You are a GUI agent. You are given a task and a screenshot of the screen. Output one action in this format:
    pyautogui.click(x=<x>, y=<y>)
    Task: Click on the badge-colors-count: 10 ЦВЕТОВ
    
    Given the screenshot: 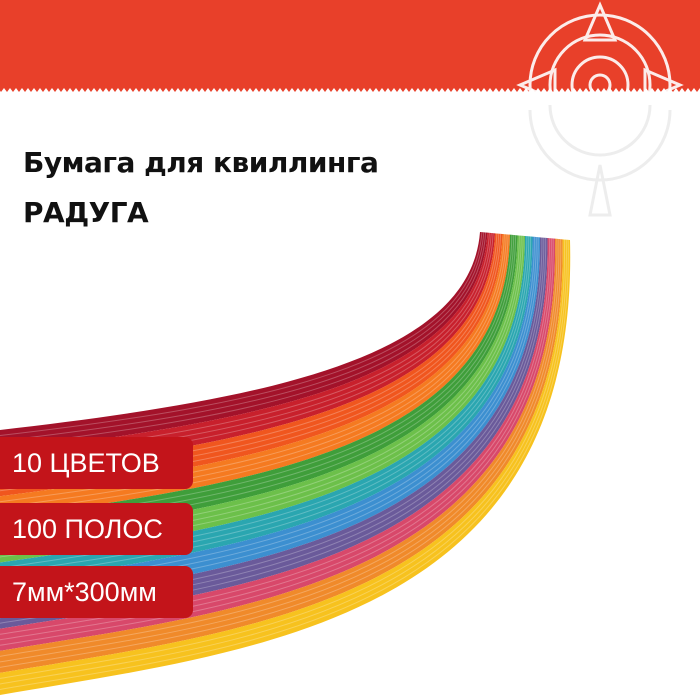 What is the action you would take?
    pyautogui.click(x=96, y=463)
    